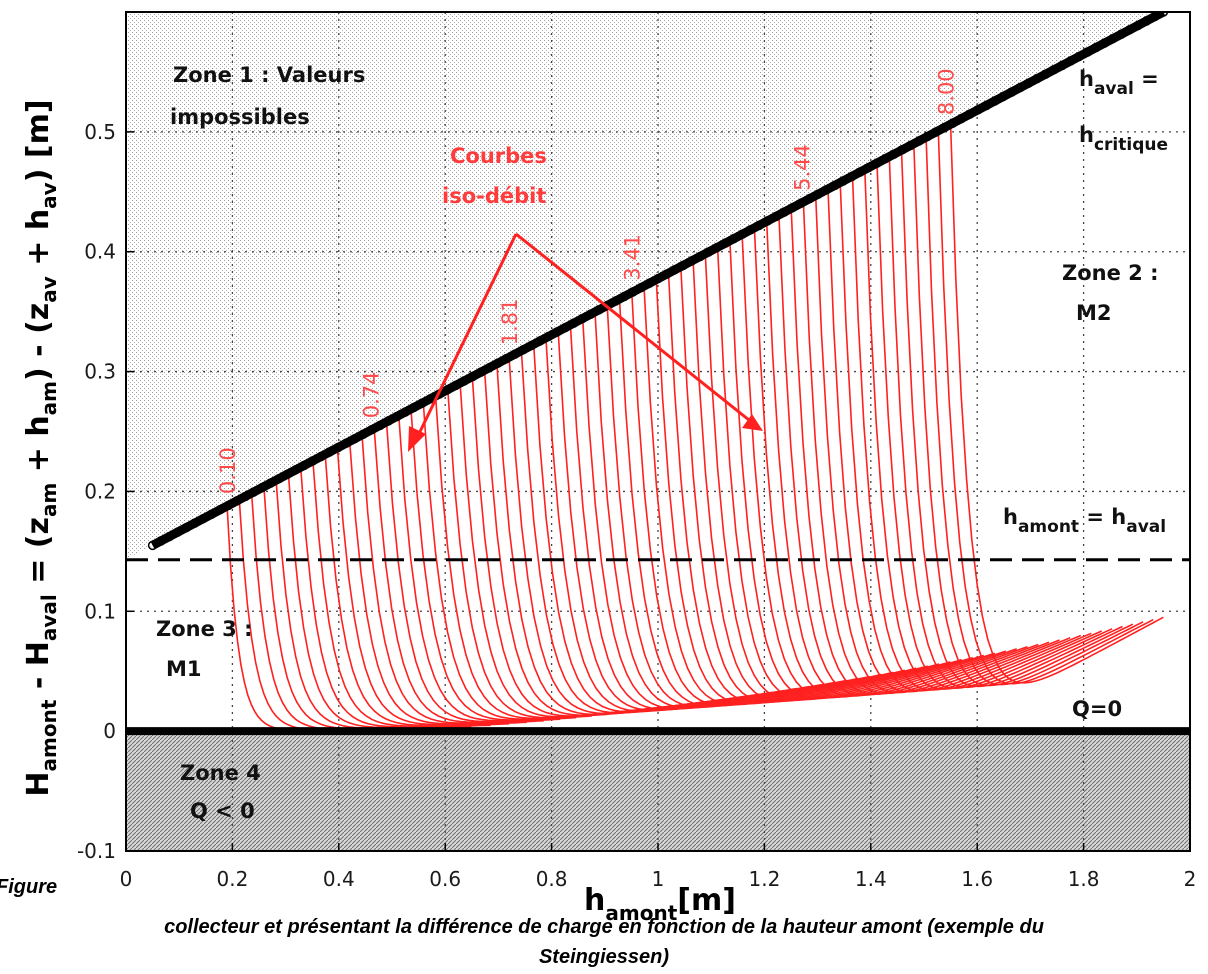 This screenshot has height=974, width=1208. What do you see at coordinates (752, 422) in the screenshot?
I see `arrow-right-head` at bounding box center [752, 422].